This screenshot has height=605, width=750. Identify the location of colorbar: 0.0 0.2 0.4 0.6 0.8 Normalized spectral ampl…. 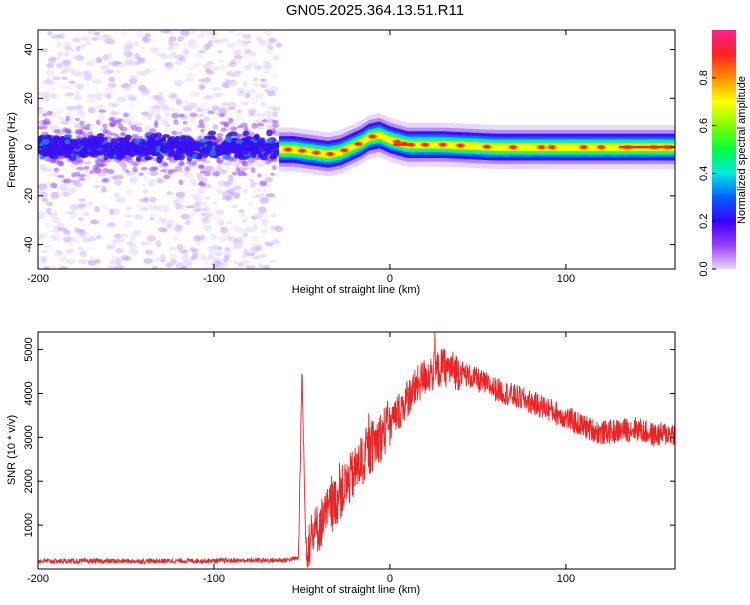
(723, 153).